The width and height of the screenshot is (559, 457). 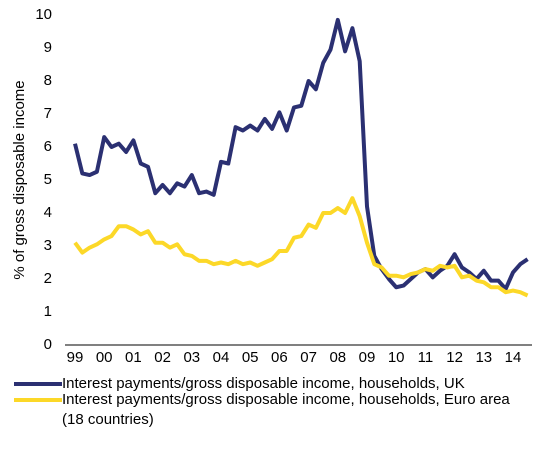 What do you see at coordinates (133, 357) in the screenshot?
I see `x-tick-label: 01` at bounding box center [133, 357].